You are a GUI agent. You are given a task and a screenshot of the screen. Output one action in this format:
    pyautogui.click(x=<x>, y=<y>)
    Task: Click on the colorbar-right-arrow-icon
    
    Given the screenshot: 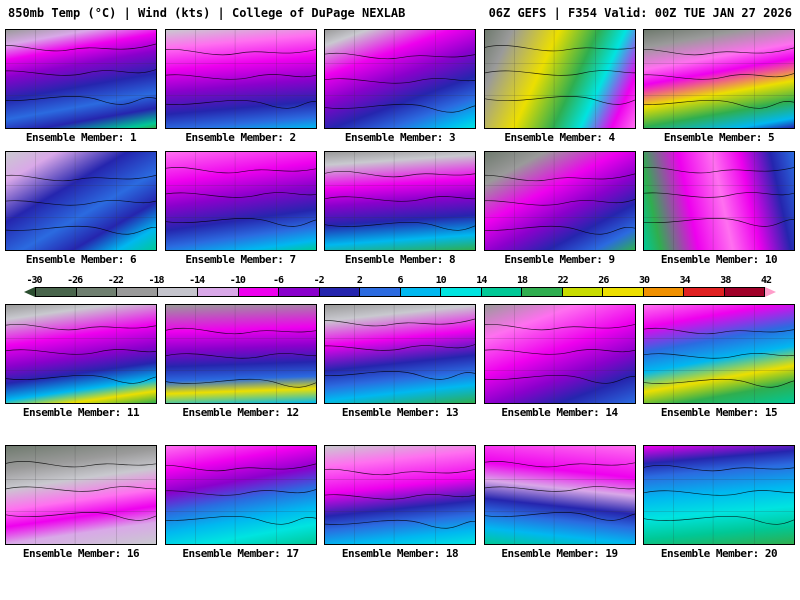 What is the action you would take?
    pyautogui.click(x=770, y=292)
    